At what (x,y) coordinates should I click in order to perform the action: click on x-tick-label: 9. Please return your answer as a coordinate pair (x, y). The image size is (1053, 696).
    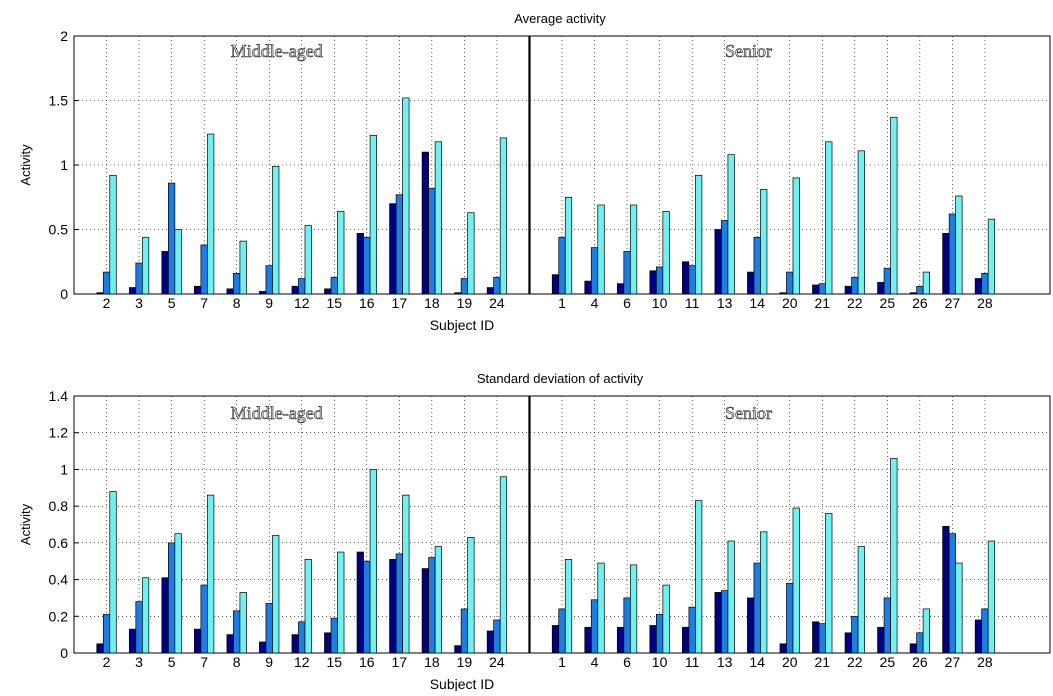
    Looking at the image, I should click on (269, 662).